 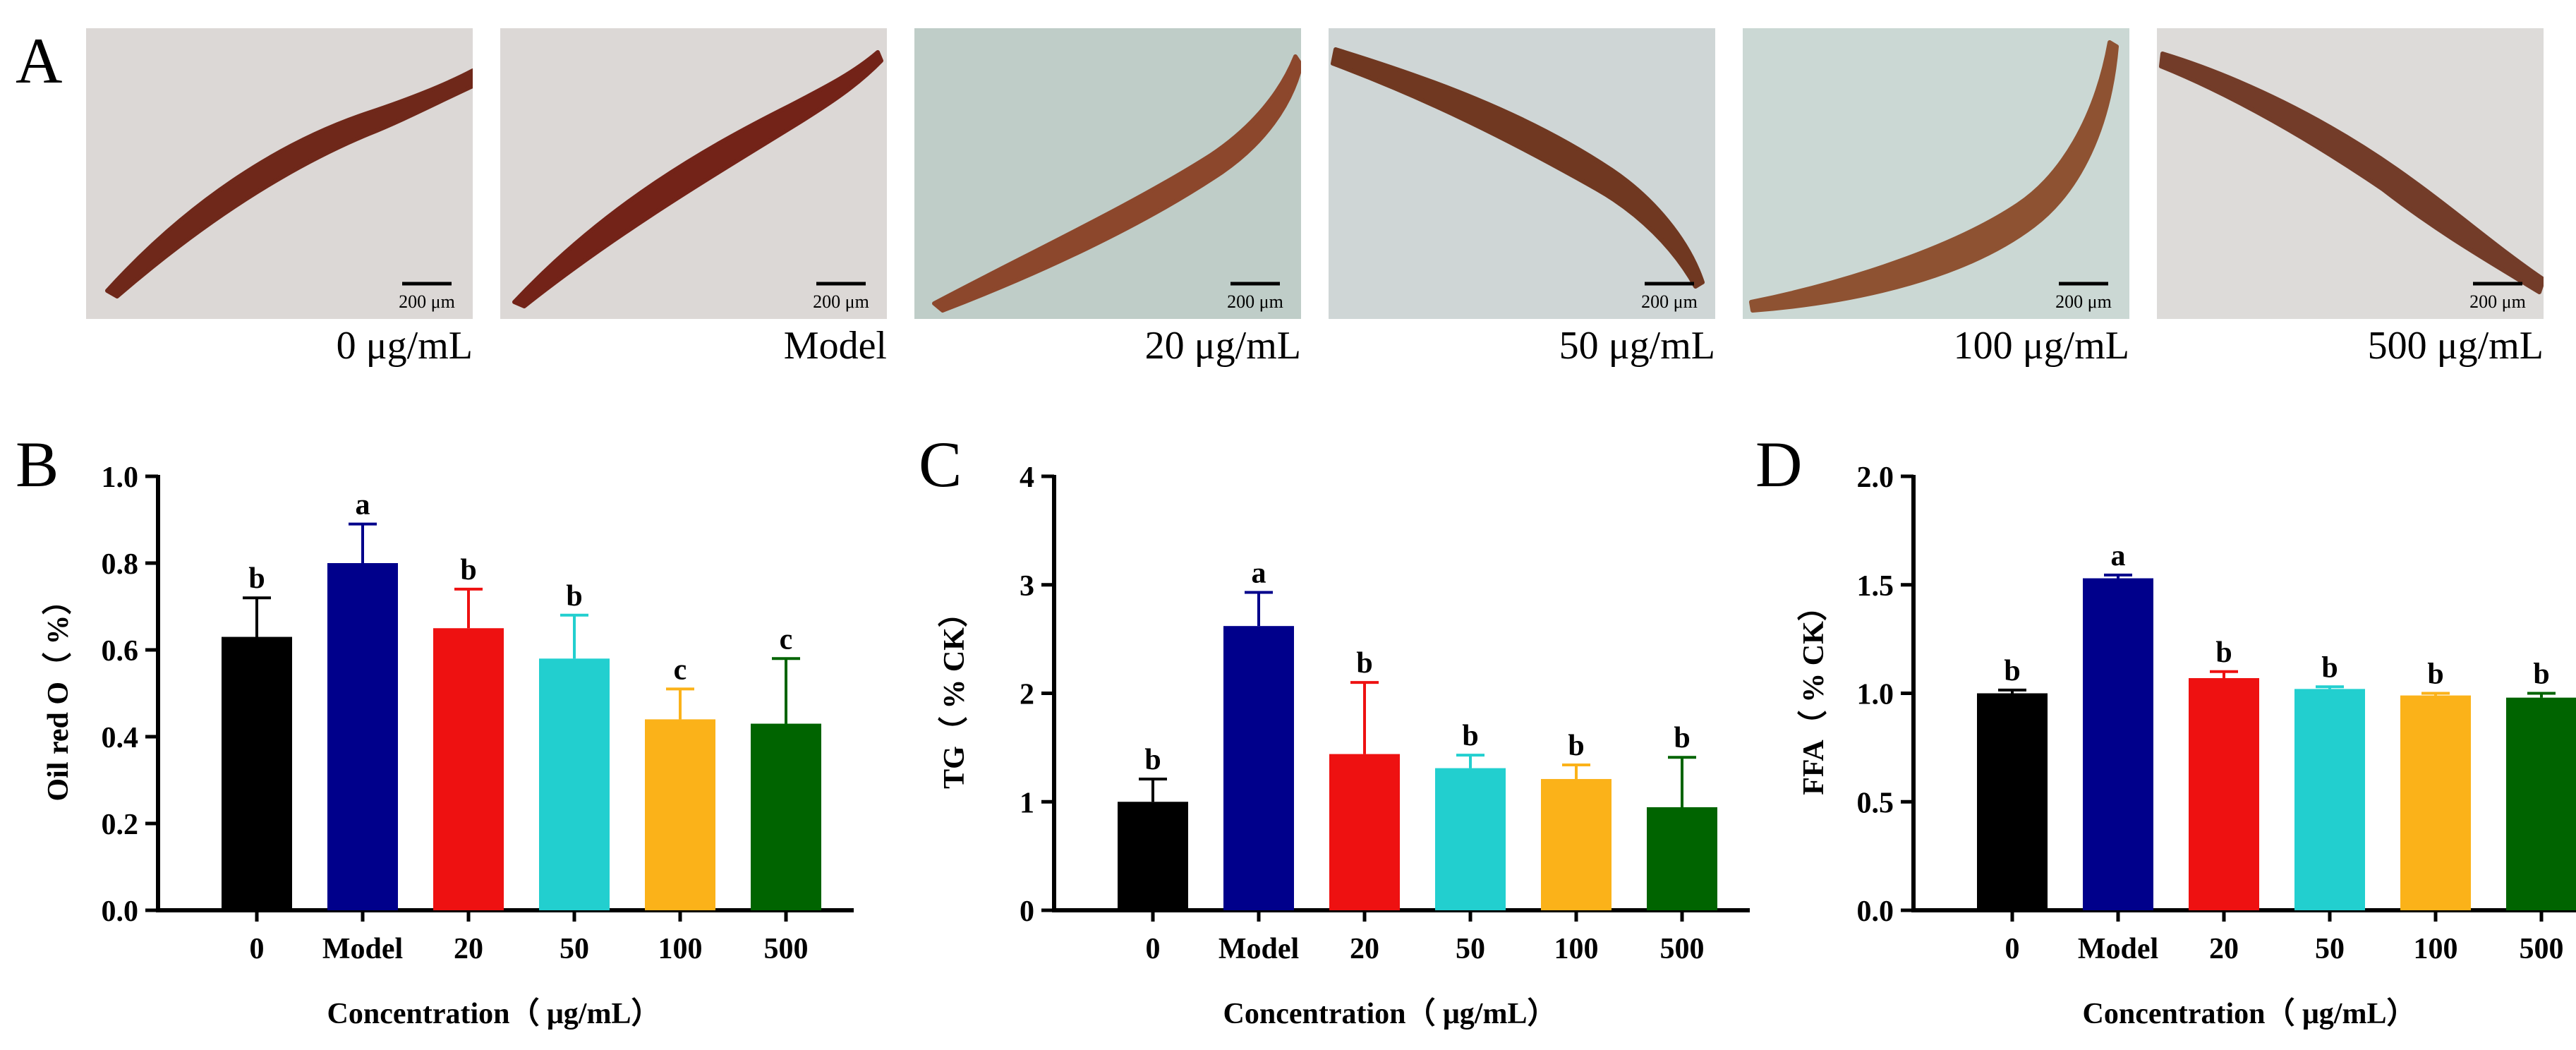 What do you see at coordinates (1223, 346) in the screenshot?
I see `photo-caption: 20 μg/mL` at bounding box center [1223, 346].